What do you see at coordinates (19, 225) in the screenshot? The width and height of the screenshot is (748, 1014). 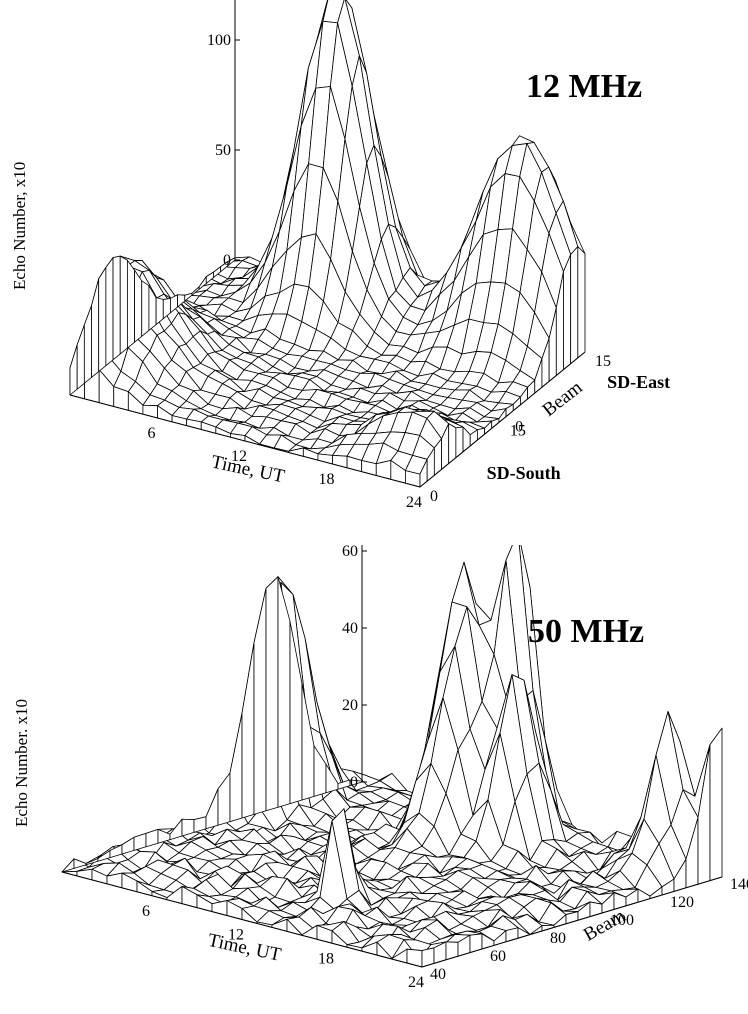 I see `z-axis-label: Echo Number, x10` at bounding box center [19, 225].